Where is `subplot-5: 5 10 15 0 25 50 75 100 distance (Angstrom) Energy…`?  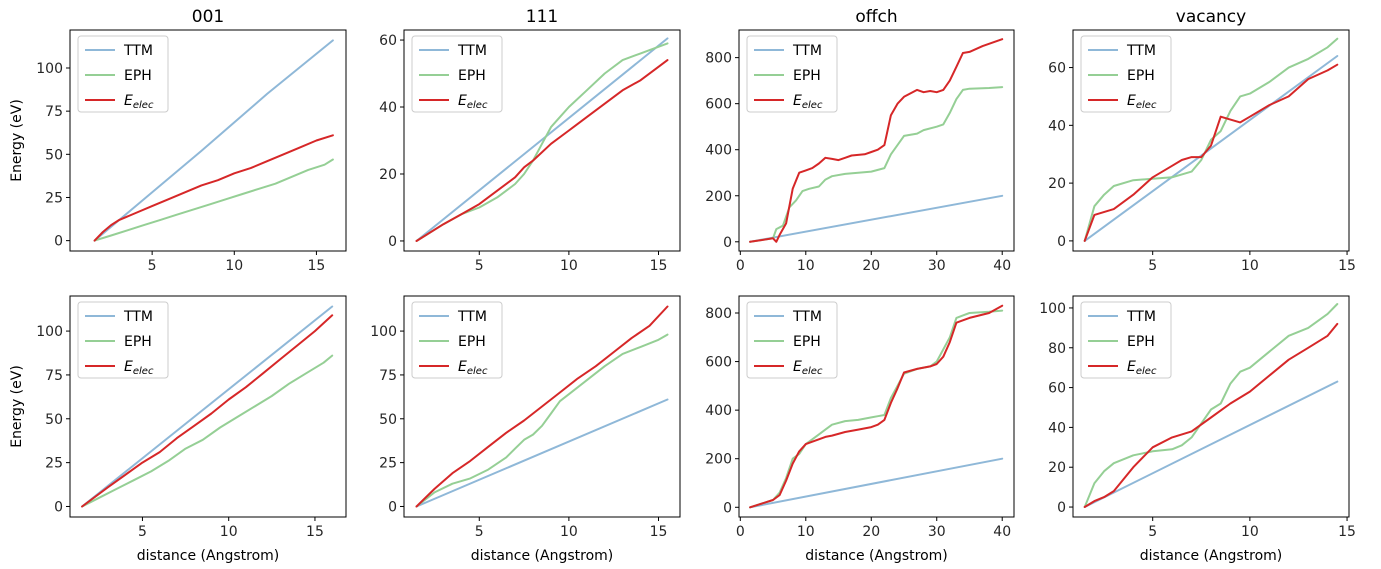 subplot-5: 5 10 15 0 25 50 75 100 distance (Angstrom) Energy… is located at coordinates (178, 429).